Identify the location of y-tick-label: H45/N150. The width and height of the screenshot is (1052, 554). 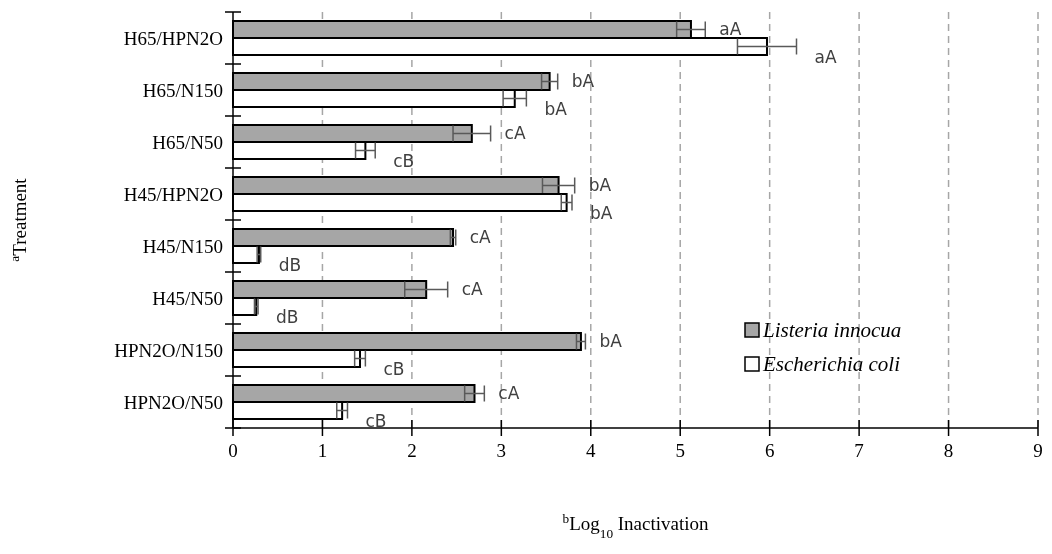
(182, 246).